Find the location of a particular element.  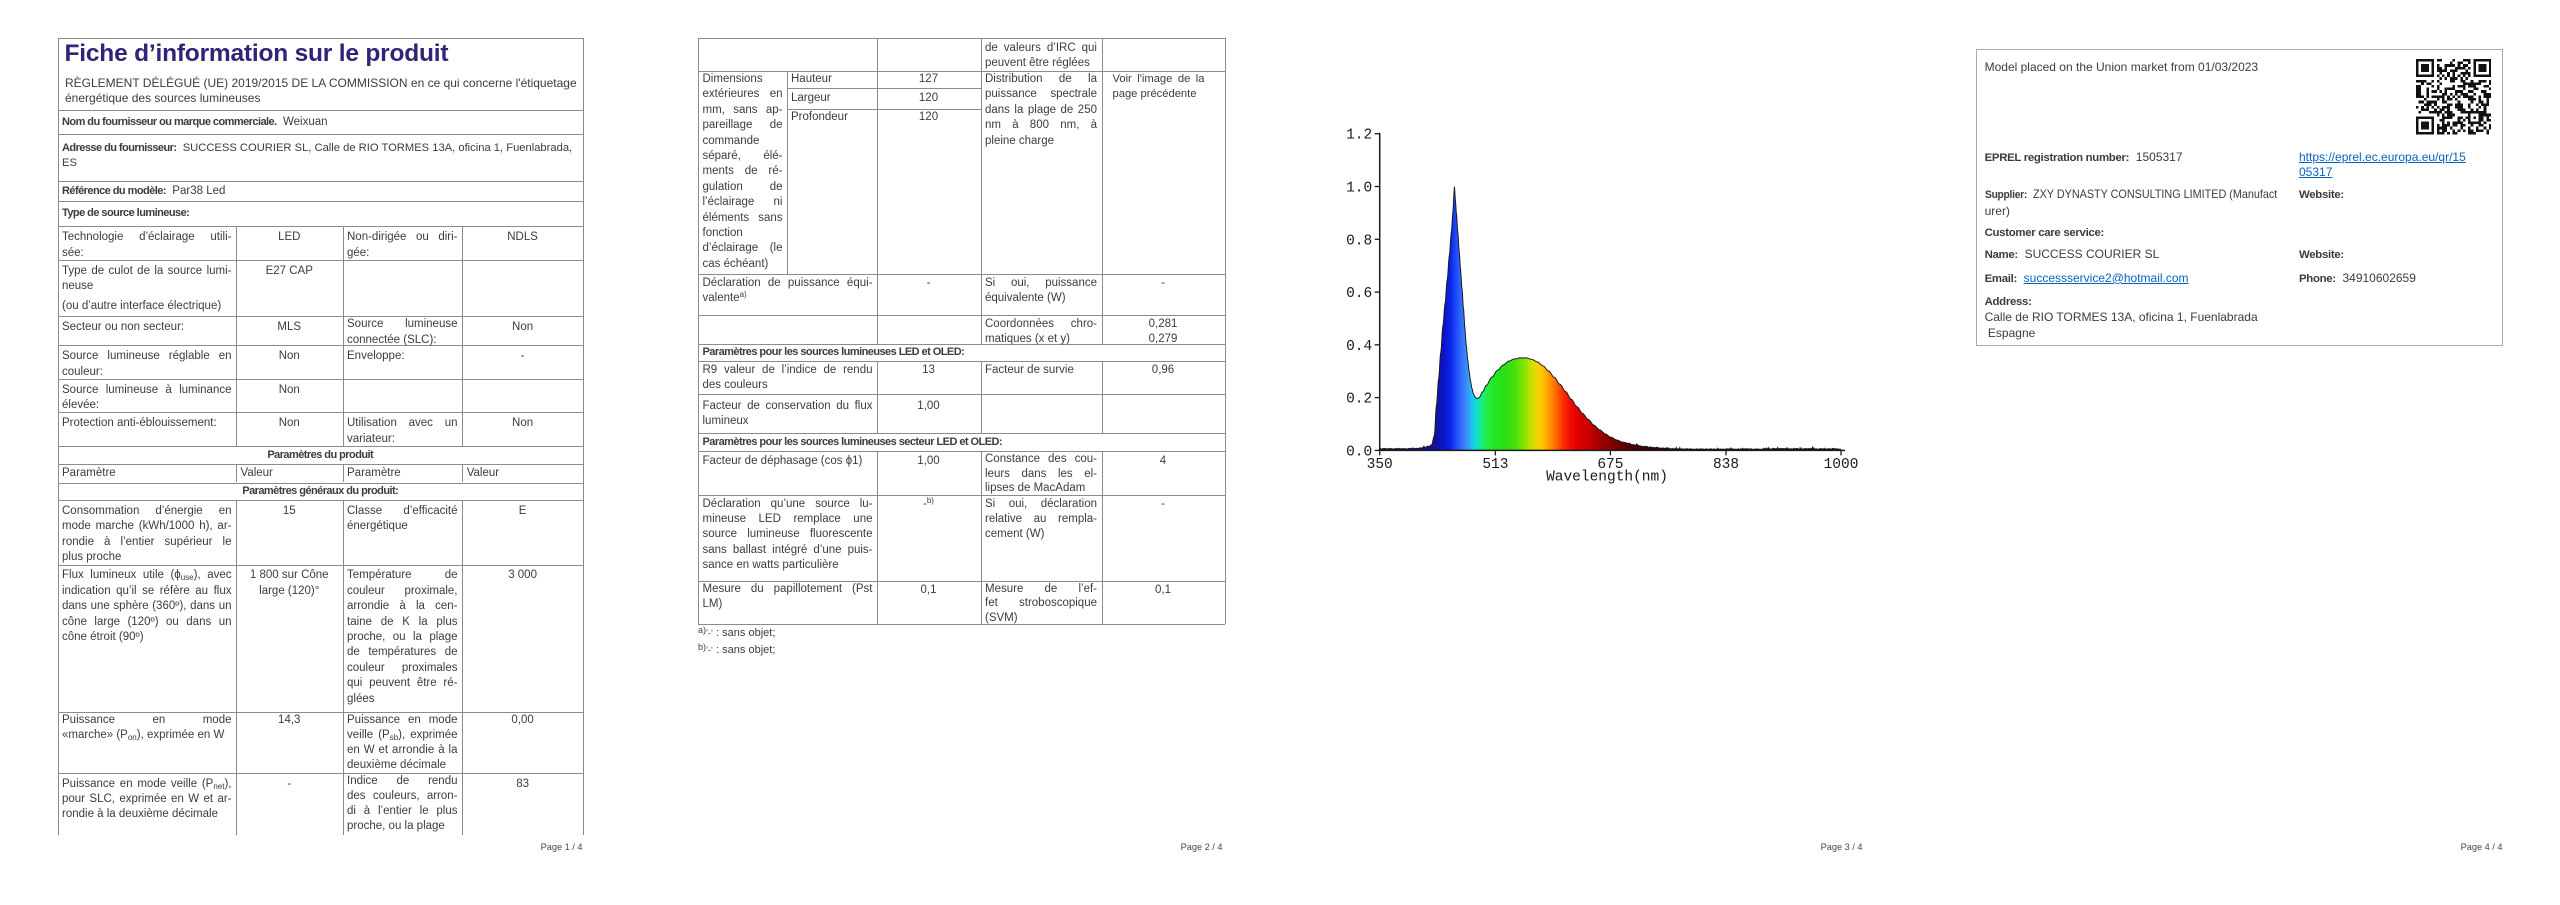

svg-text: 350 is located at coordinates (1380, 465).